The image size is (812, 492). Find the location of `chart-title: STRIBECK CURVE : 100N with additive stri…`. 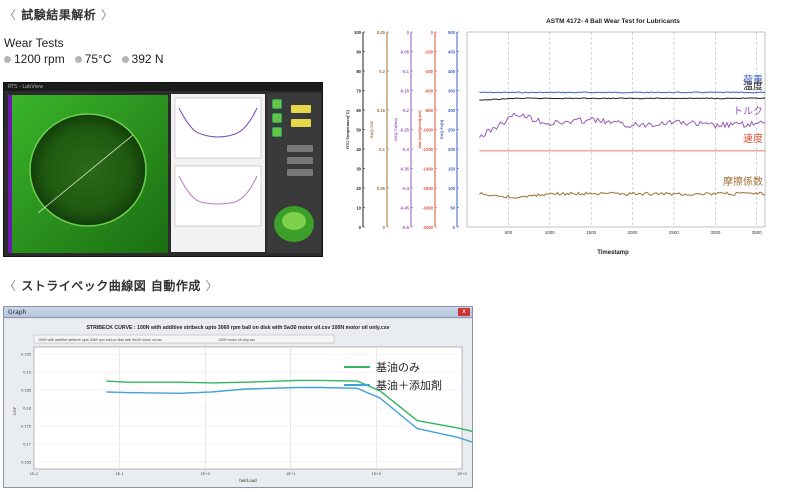

chart-title: STRIBECK CURVE : 100N with additive stri… is located at coordinates (237, 328).